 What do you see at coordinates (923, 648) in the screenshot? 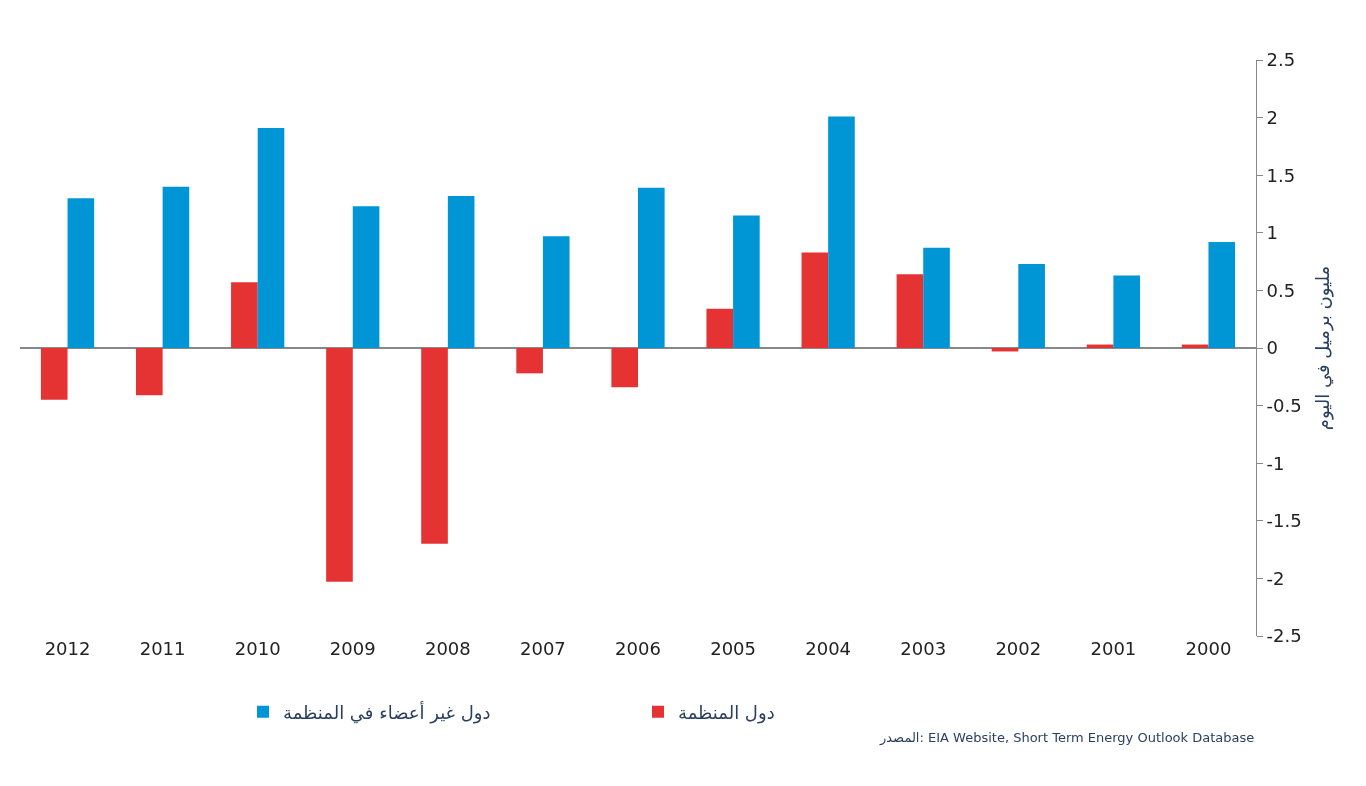
I see `x-tick-label: 2003` at bounding box center [923, 648].